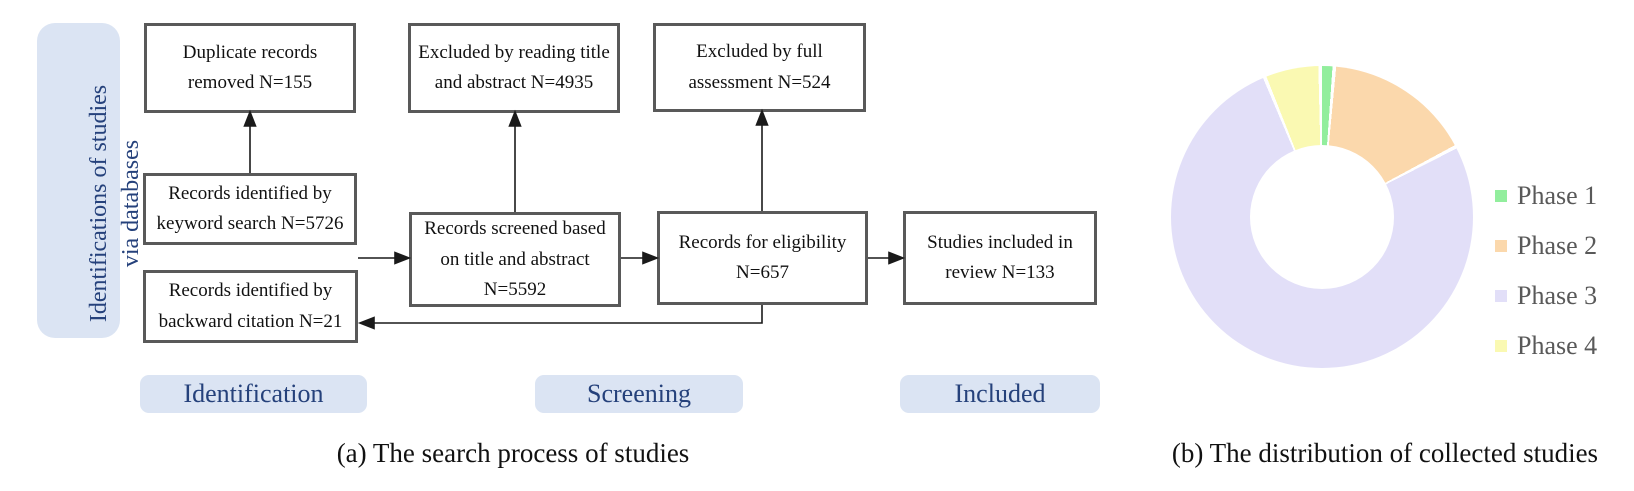 This screenshot has height=491, width=1634. I want to click on legend-label: Phase 2, so click(1557, 245).